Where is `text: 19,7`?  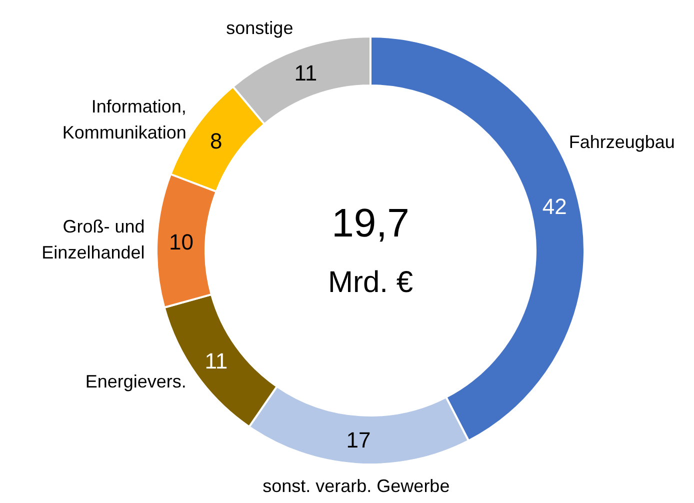
text: 19,7 is located at coordinates (371, 224).